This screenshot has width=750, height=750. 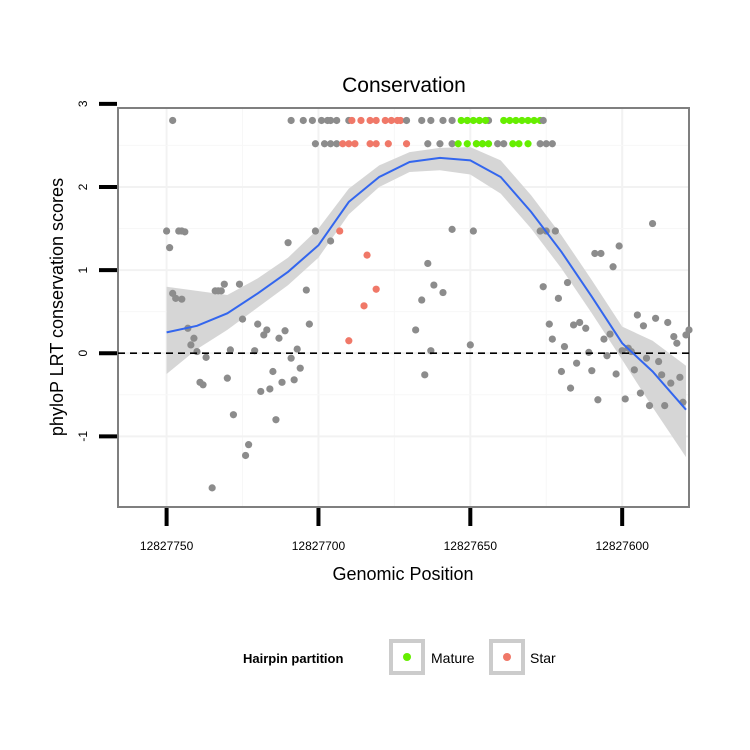 I want to click on x-tick-label-3: 12827600, so click(x=622, y=546).